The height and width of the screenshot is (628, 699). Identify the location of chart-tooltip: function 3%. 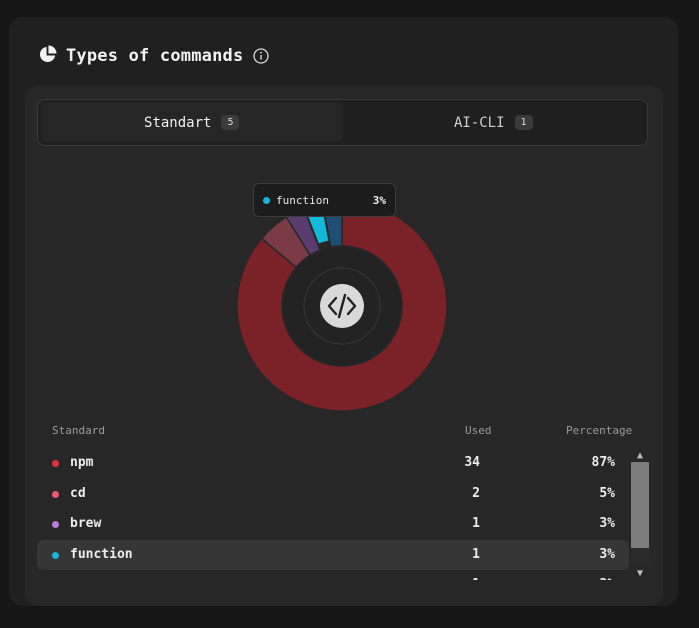
(324, 200).